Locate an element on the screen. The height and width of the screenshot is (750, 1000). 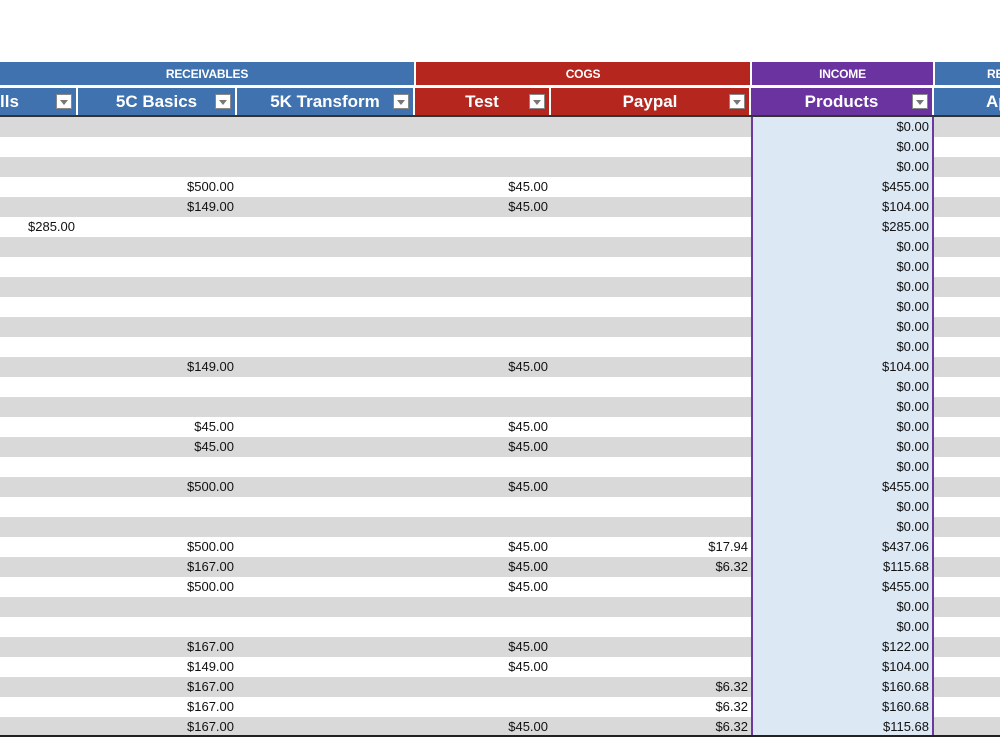
table-bottom-border is located at coordinates (500, 736).